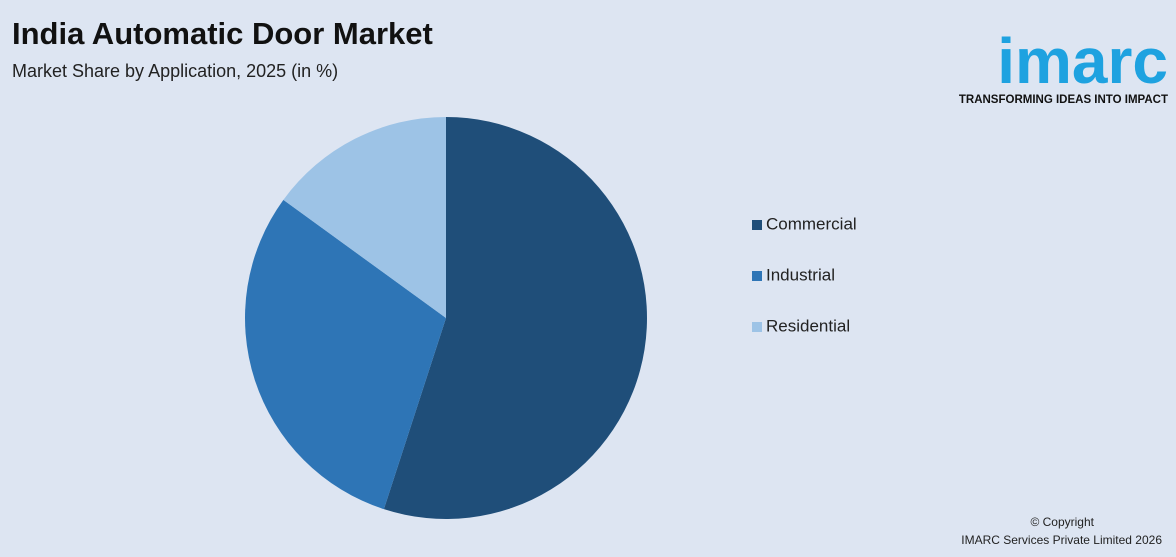  I want to click on legend-label: Residential, so click(808, 325).